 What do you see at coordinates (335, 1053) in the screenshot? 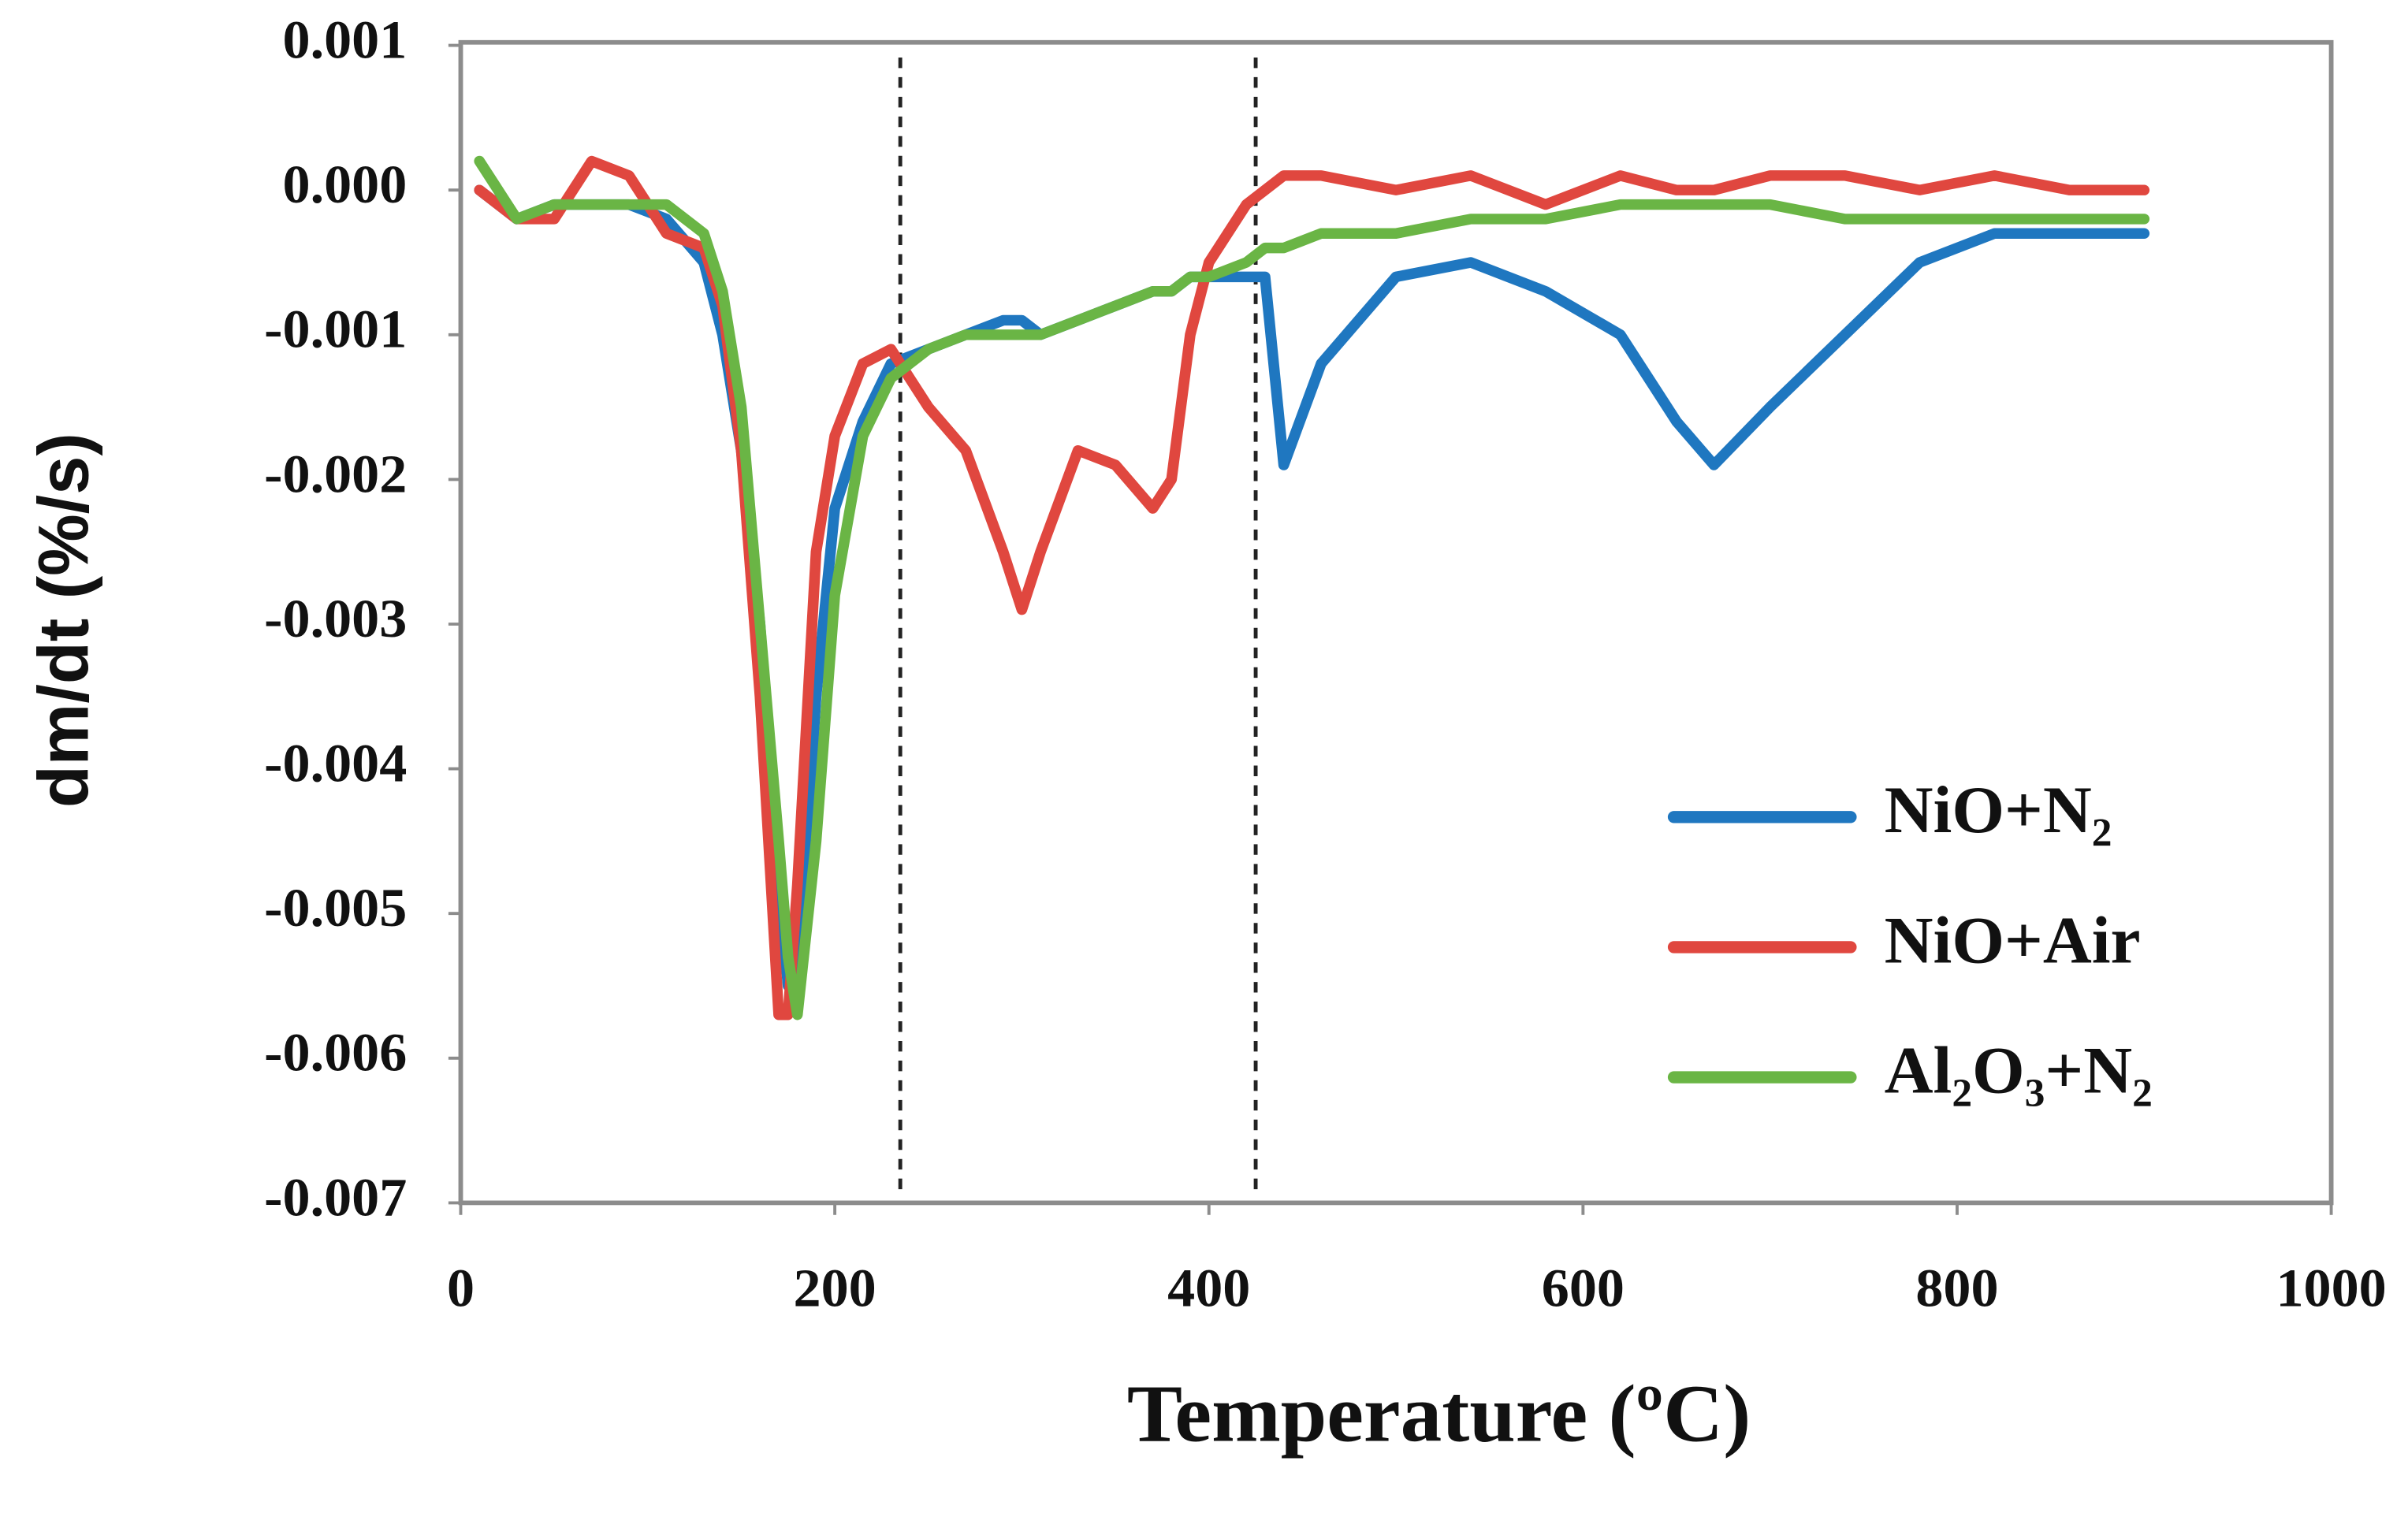
I see `y-tick-label: -0.006` at bounding box center [335, 1053].